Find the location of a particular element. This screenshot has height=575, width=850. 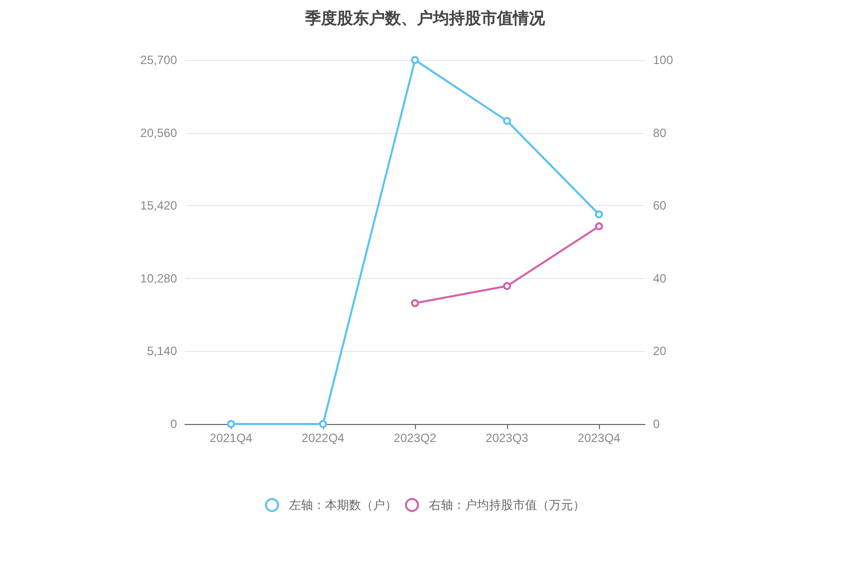

y-tick-label: 10,280 is located at coordinates (159, 278).